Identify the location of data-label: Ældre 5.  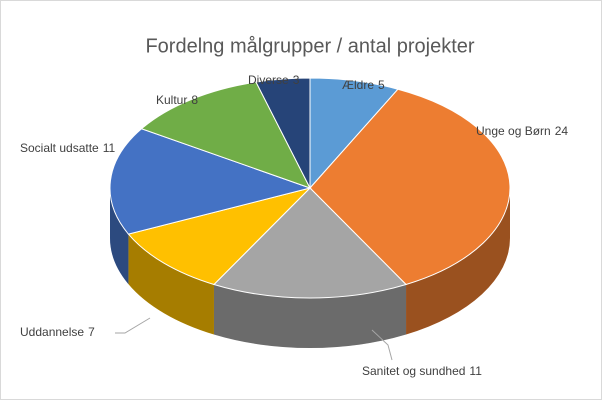
(363, 85).